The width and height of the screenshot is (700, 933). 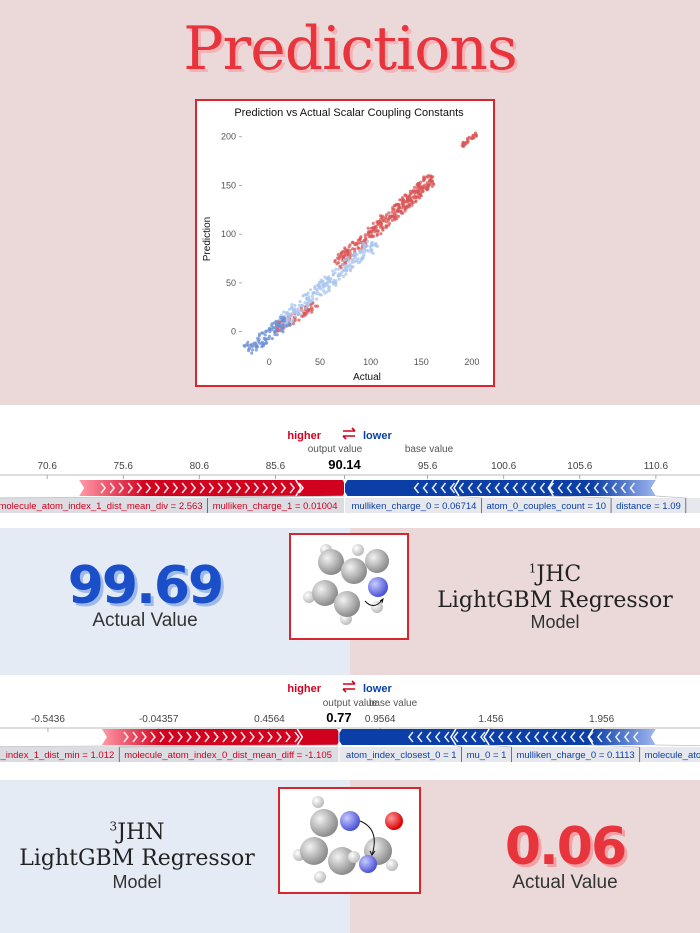 I want to click on y-tick-label: 150, so click(x=228, y=185).